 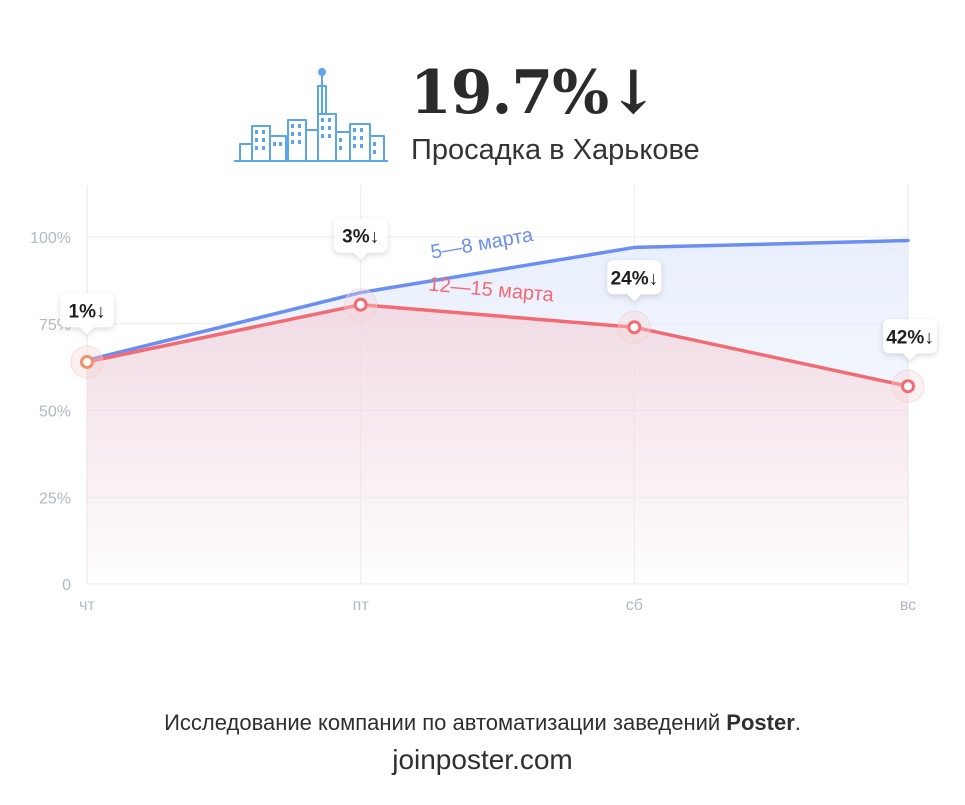 I want to click on x-tick-label: сб, so click(x=634, y=605).